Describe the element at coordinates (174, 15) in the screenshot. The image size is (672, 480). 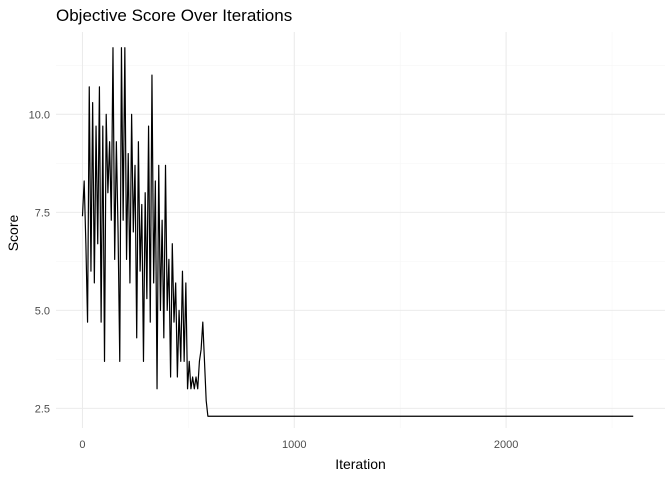
I see `chart-title: Objective Score Over Iterations` at that location.